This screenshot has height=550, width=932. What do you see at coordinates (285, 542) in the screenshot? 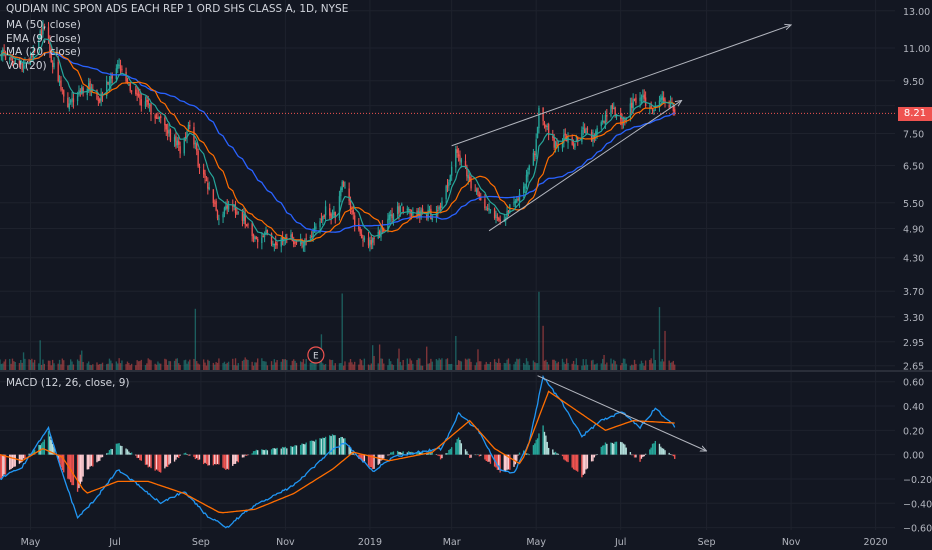
I see `time-tick-label: Nov` at bounding box center [285, 542].